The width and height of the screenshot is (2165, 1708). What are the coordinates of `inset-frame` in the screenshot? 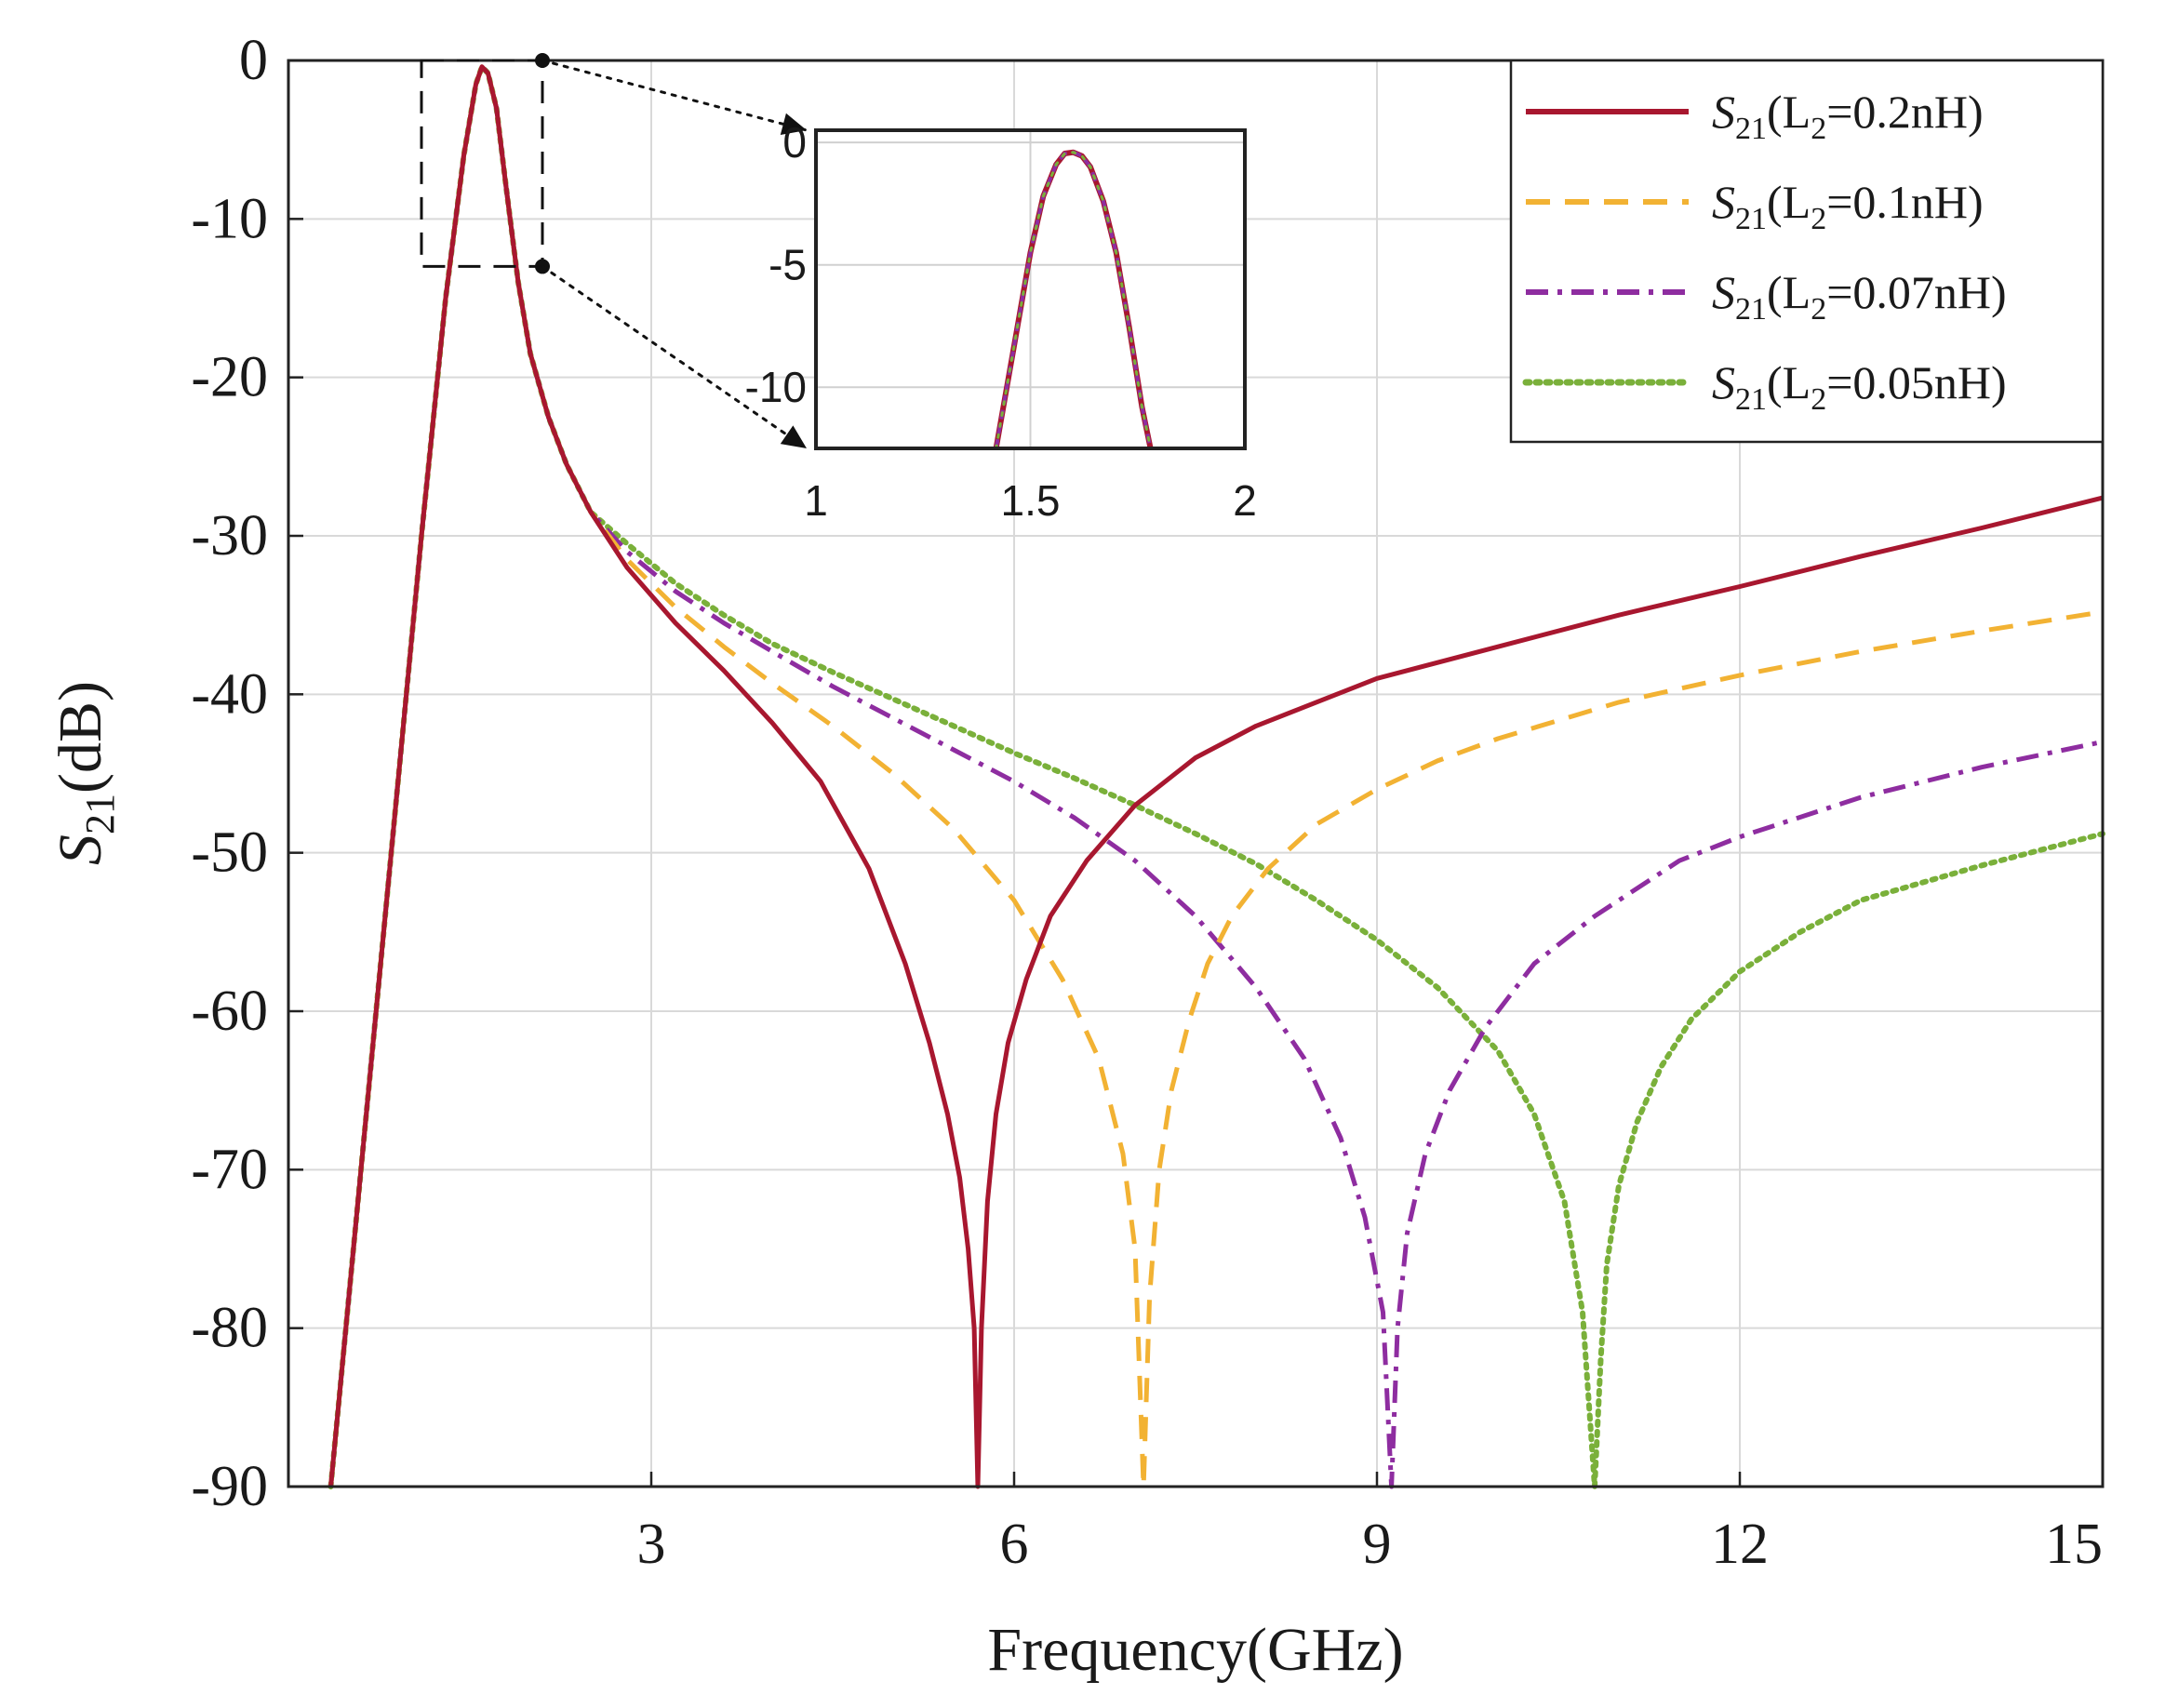 It's located at (1030, 289).